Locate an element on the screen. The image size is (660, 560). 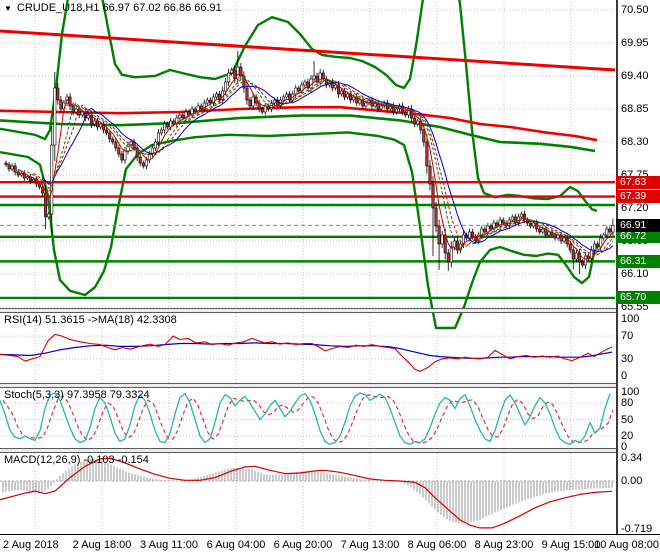
support-price-badge: 66.31 is located at coordinates (638, 261).